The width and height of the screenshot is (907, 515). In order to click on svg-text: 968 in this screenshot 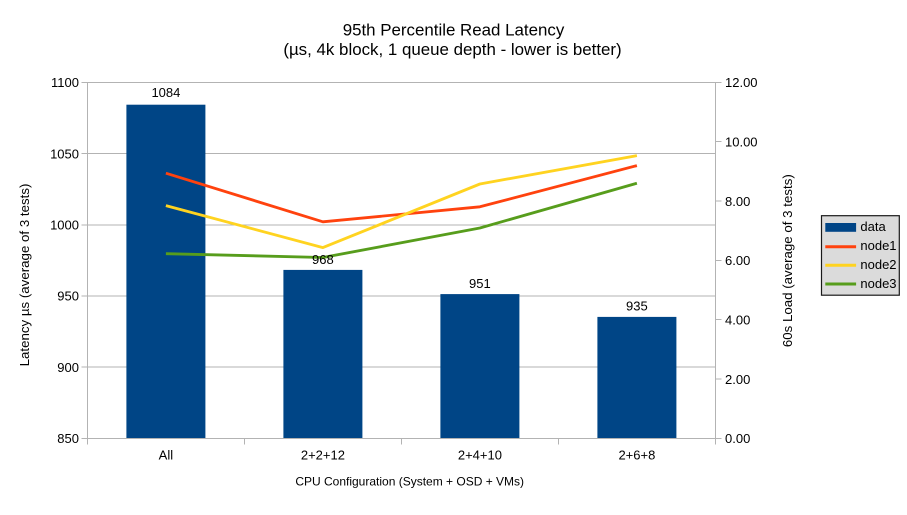, I will do `click(323, 259)`.